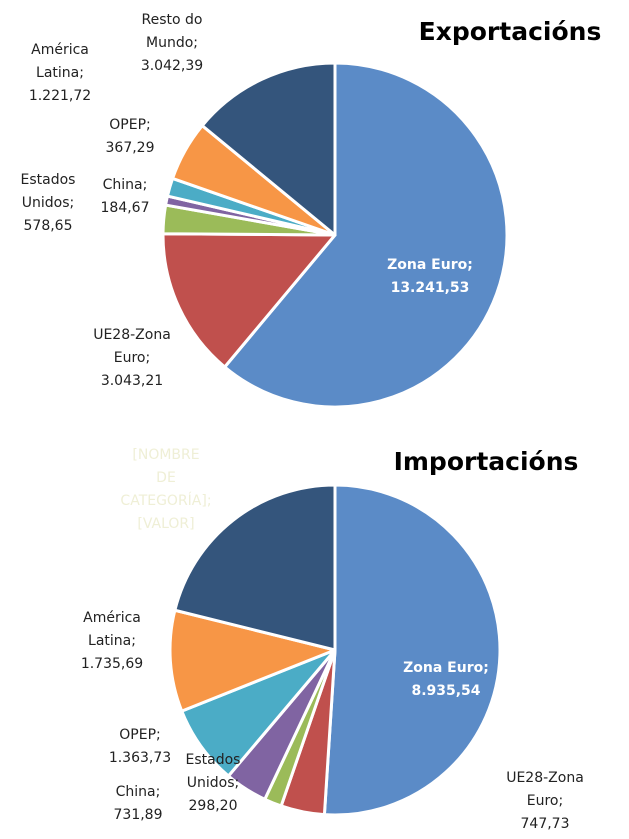 Image resolution: width=629 pixels, height=839 pixels. I want to click on data-label: OPEP; 1.363,73, so click(140, 746).